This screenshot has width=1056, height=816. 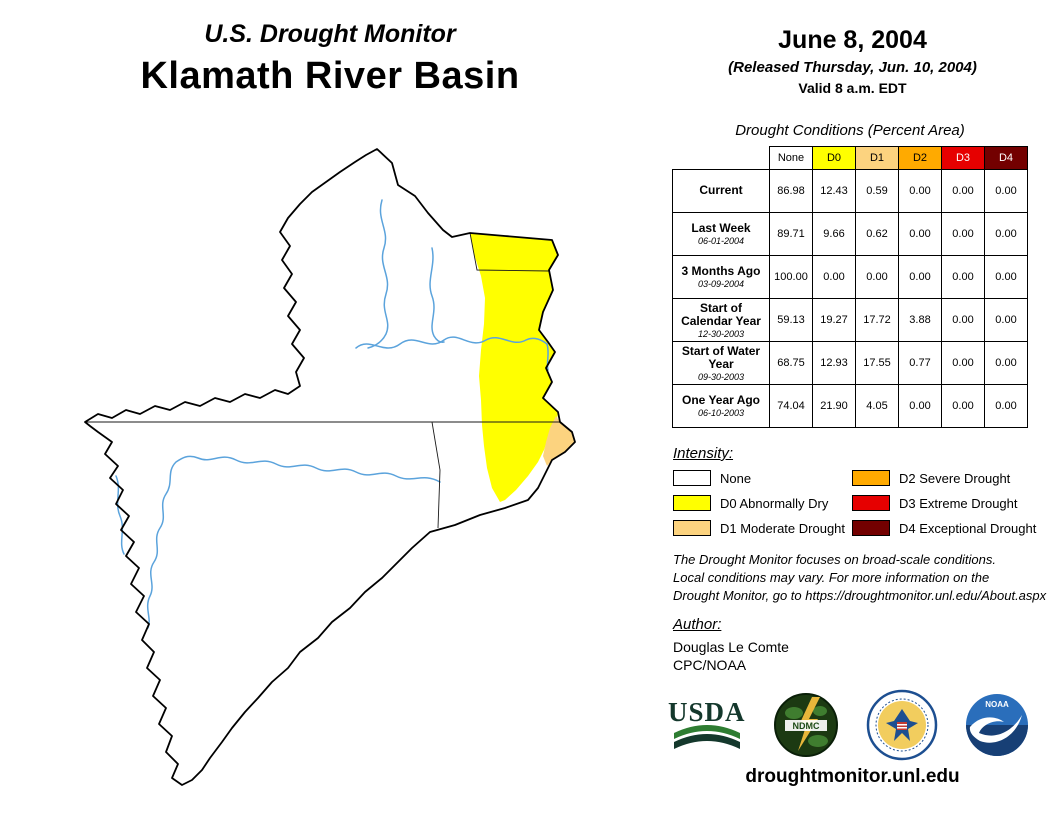 I want to click on doc-seal-logo, so click(x=902, y=725).